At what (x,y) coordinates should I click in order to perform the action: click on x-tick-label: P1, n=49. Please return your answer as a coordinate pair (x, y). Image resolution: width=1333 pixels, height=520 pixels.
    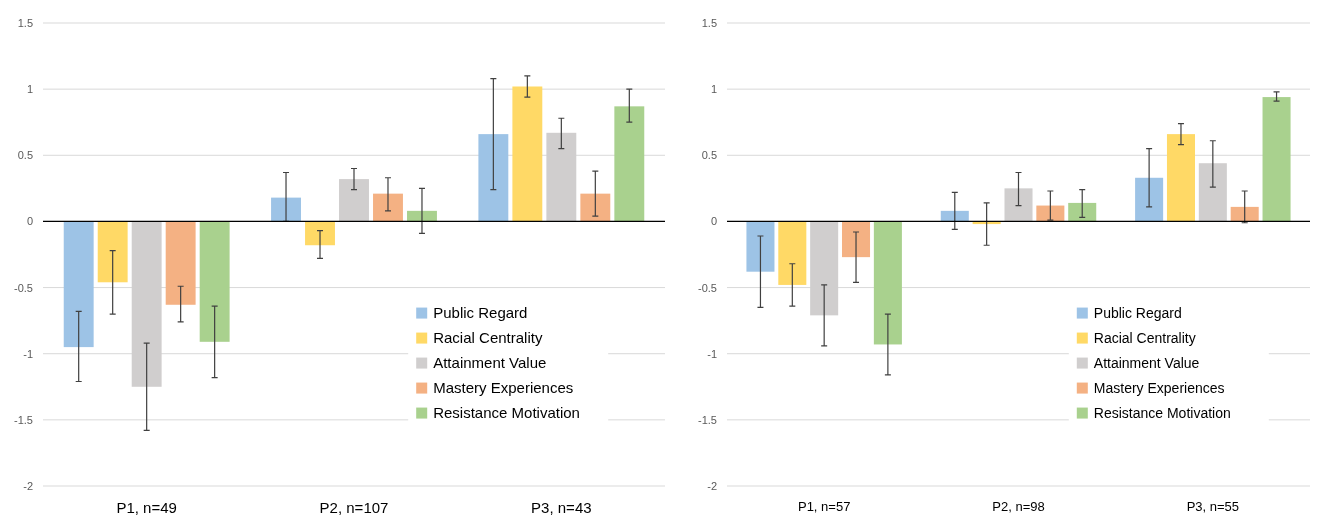
    Looking at the image, I should click on (146, 507).